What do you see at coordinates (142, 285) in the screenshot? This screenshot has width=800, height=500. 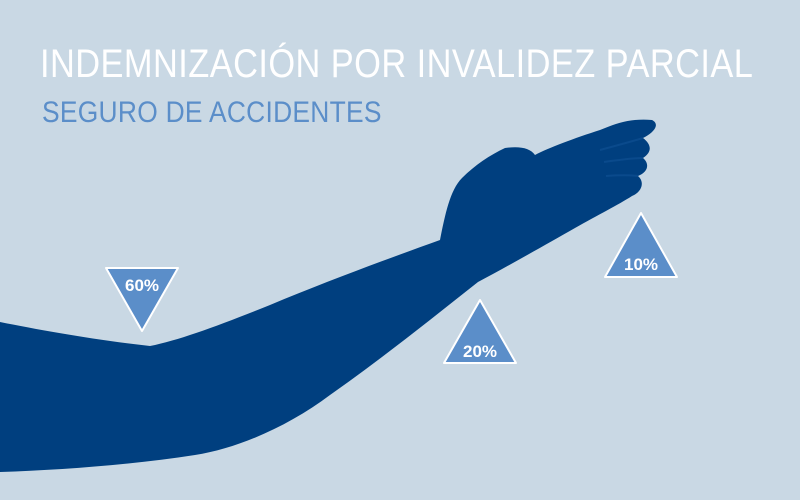 I see `marker-label: 60%` at bounding box center [142, 285].